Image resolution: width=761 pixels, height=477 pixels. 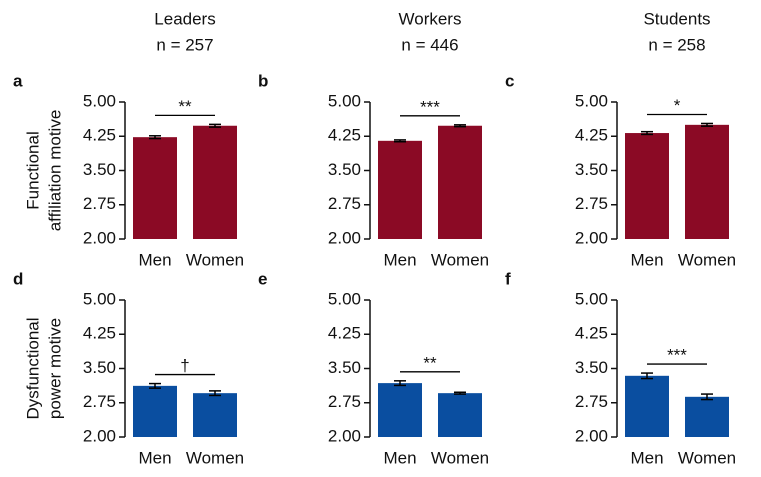 I want to click on panel-letter: e, so click(x=262, y=278).